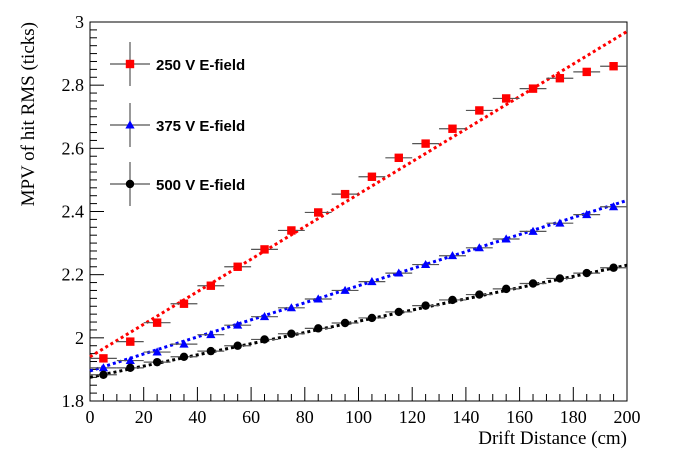 This screenshot has height=475, width=698. I want to click on legend: 250 V E-field 375 V E-field 500 V E-field, so click(177, 124).